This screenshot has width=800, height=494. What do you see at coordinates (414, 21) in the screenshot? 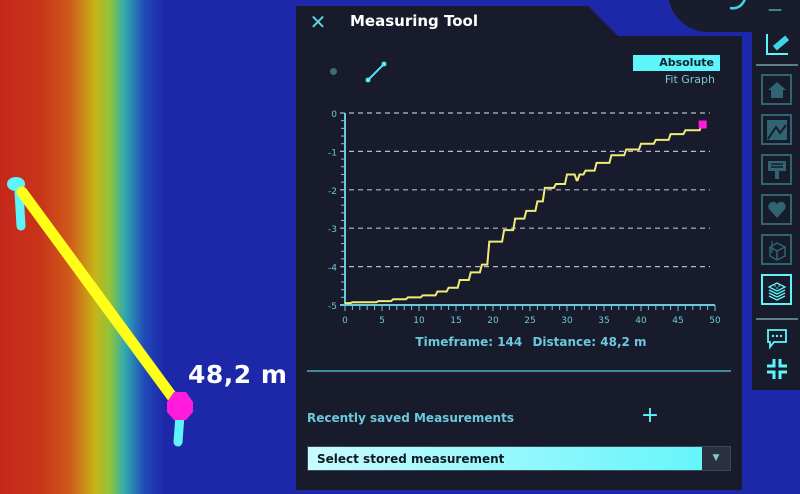
I see `panel-title: Measuring Tool` at bounding box center [414, 21].